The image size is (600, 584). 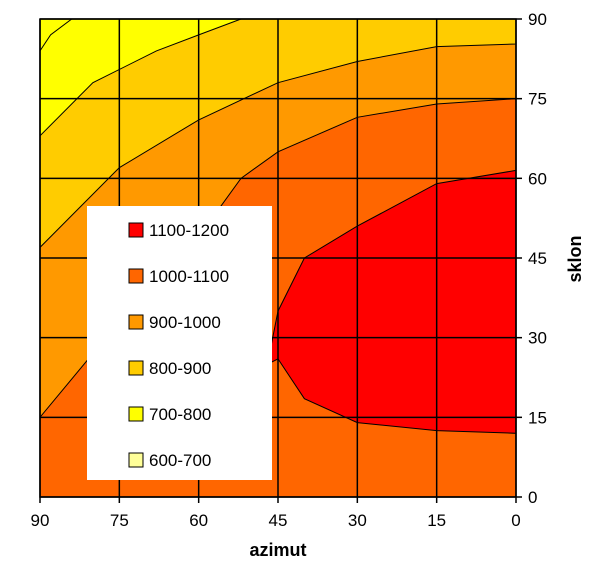 What do you see at coordinates (537, 99) in the screenshot?
I see `y-tick-label: 75` at bounding box center [537, 99].